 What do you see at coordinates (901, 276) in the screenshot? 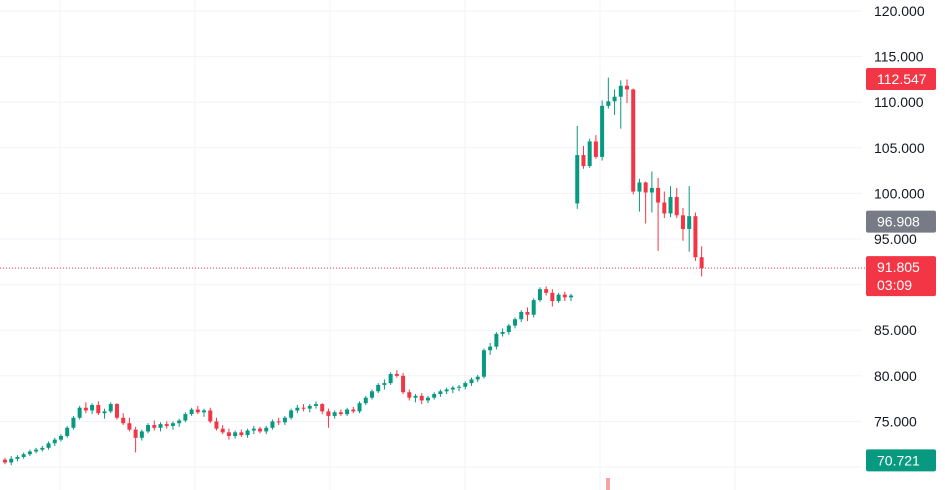
I see `current-price-label: 91.805 03:09` at bounding box center [901, 276].